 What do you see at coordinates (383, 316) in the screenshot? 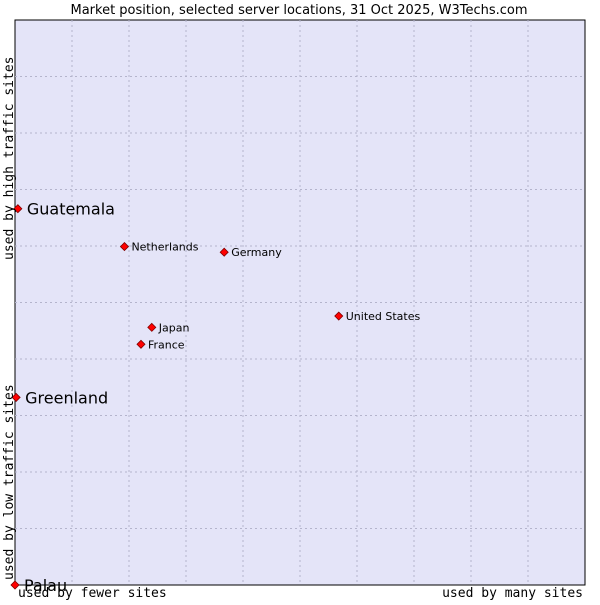
I see `data-point-label: United States` at bounding box center [383, 316].